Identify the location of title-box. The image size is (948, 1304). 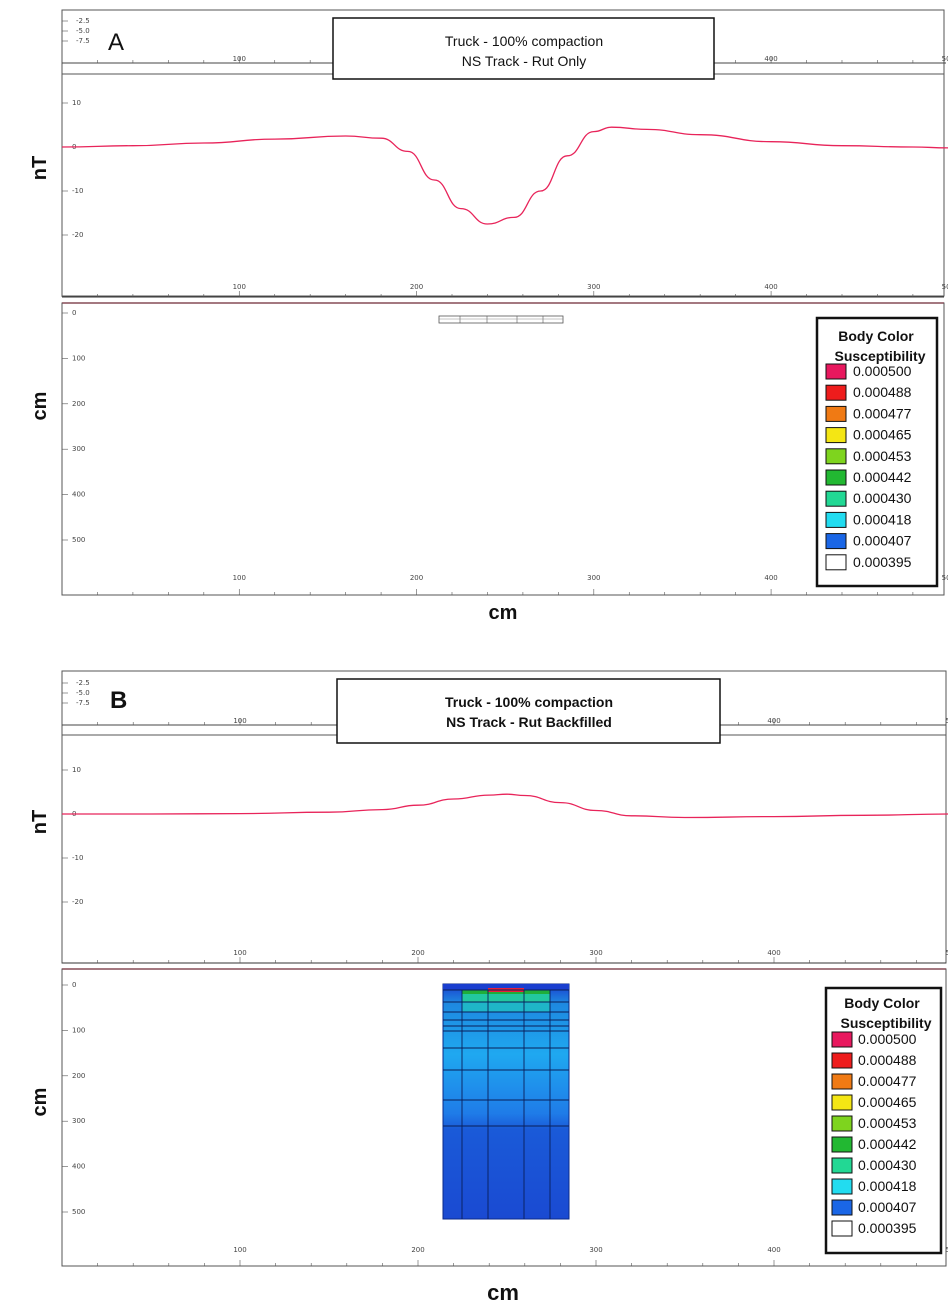
(523, 48).